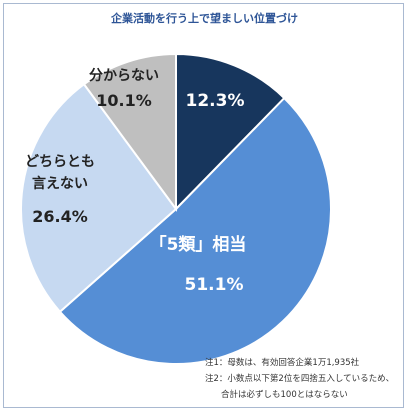 The width and height of the screenshot is (409, 413). What do you see at coordinates (296, 60) in the screenshot?
I see `slice-label-1: 「2類」相当` at bounding box center [296, 60].